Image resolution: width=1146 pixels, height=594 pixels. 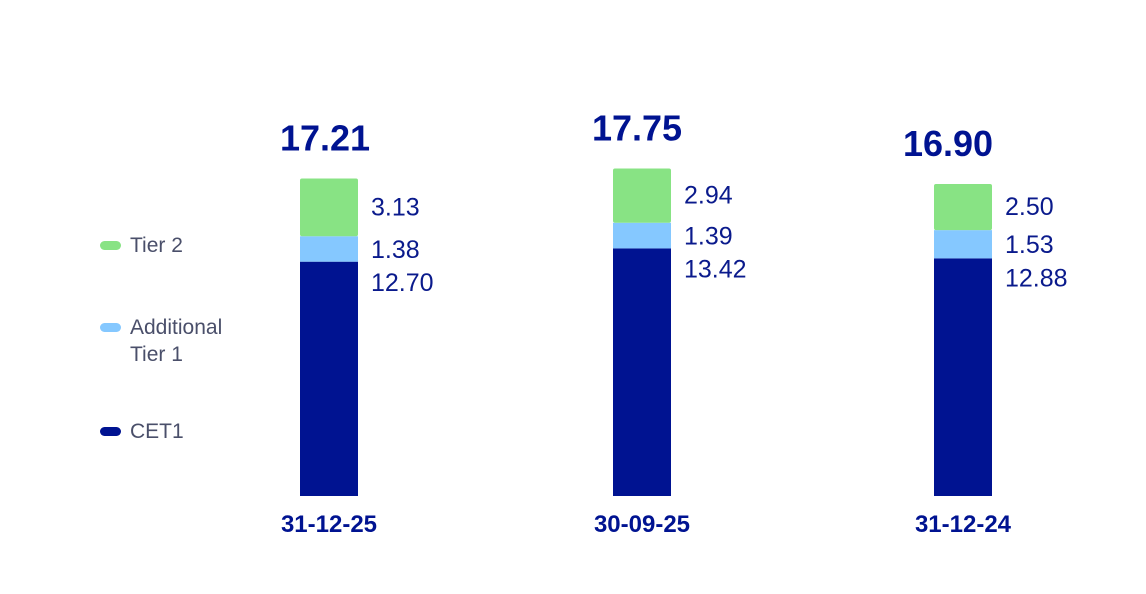 What do you see at coordinates (110, 327) in the screenshot?
I see `legend-swatch-additional-tier1` at bounding box center [110, 327].